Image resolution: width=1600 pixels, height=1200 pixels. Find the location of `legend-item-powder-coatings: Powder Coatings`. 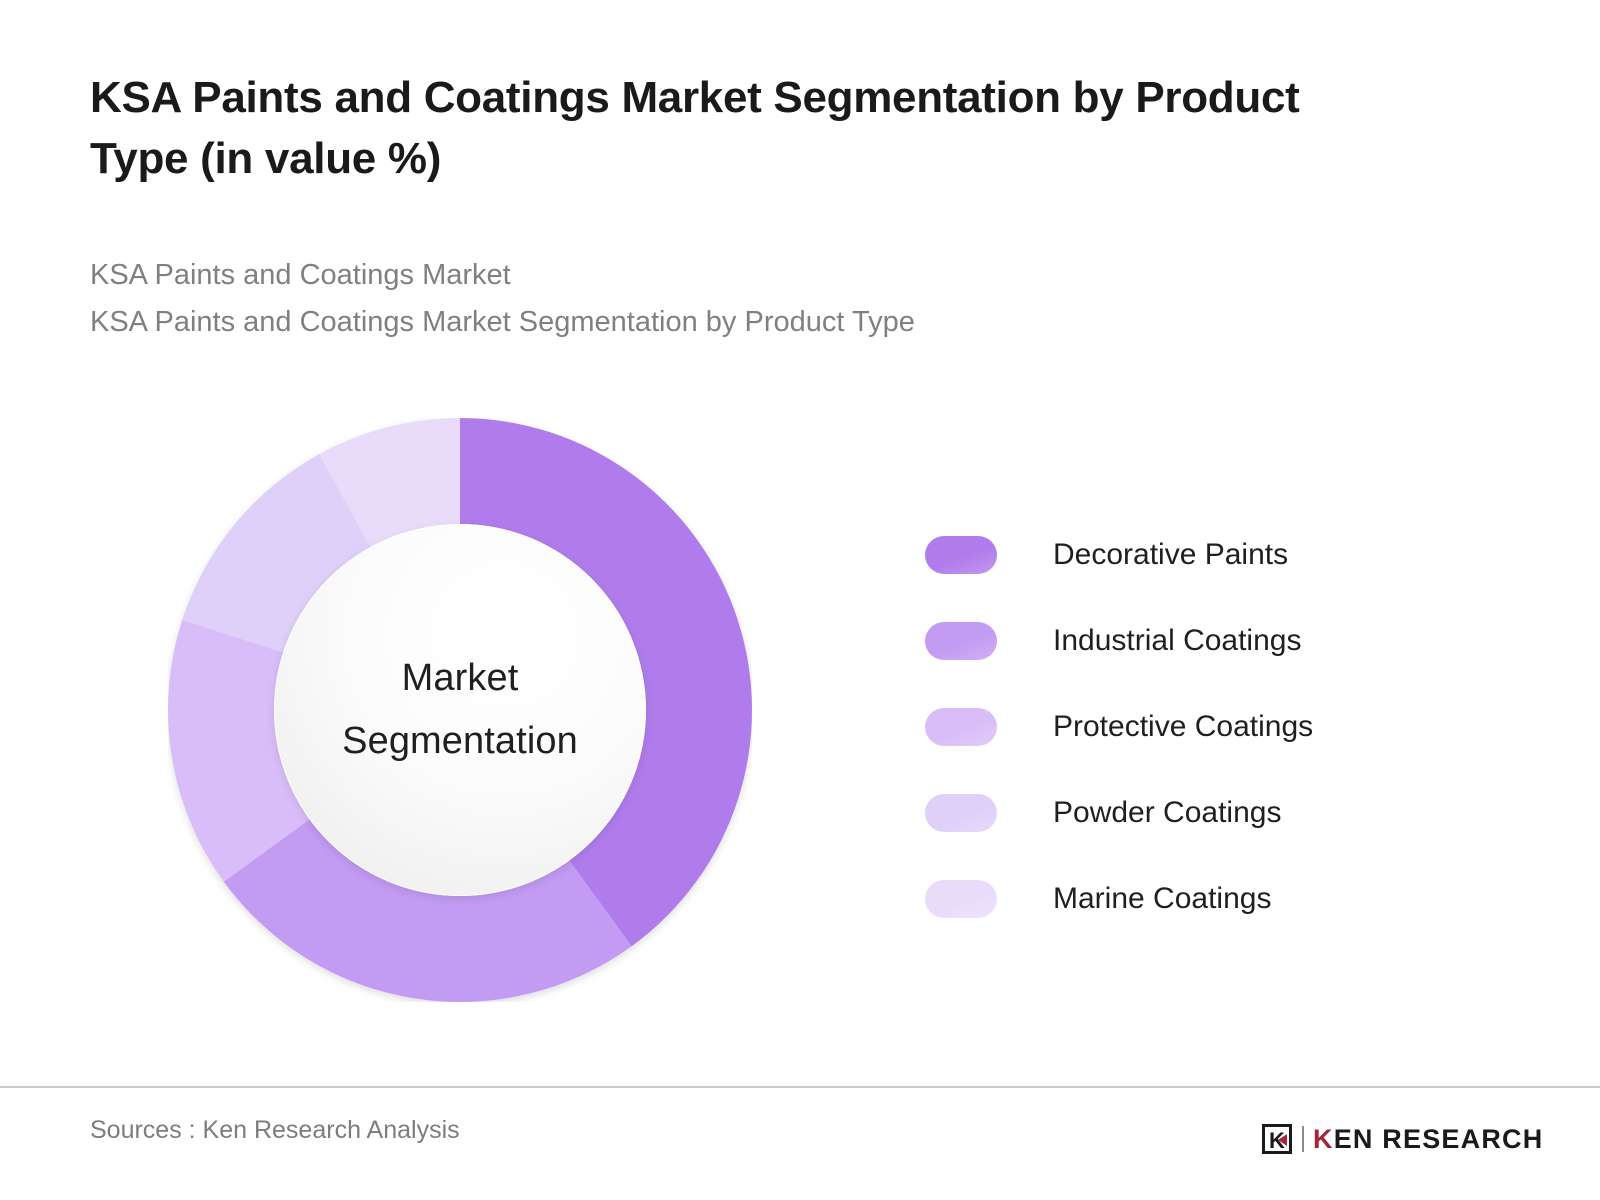

legend-item-powder-coatings: Powder Coatings is located at coordinates (1205, 813).